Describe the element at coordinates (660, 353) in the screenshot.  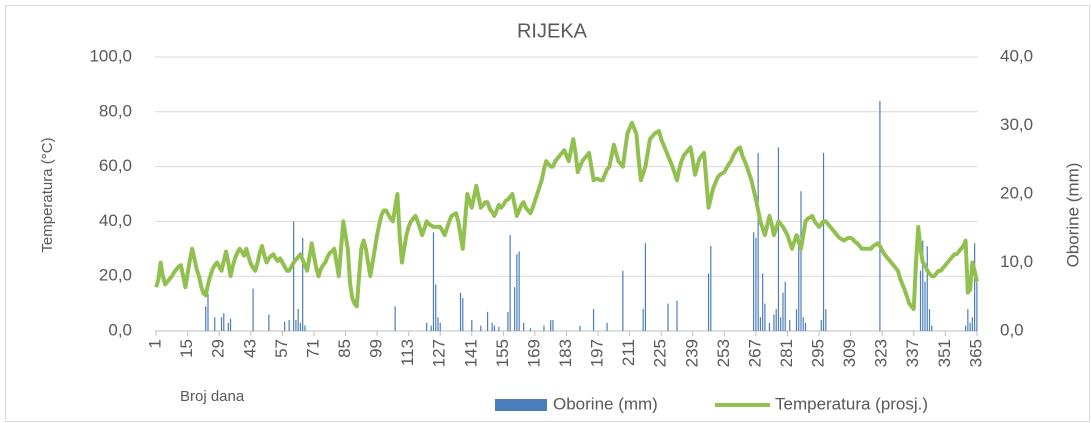
I see `x-tick-label: 225` at that location.